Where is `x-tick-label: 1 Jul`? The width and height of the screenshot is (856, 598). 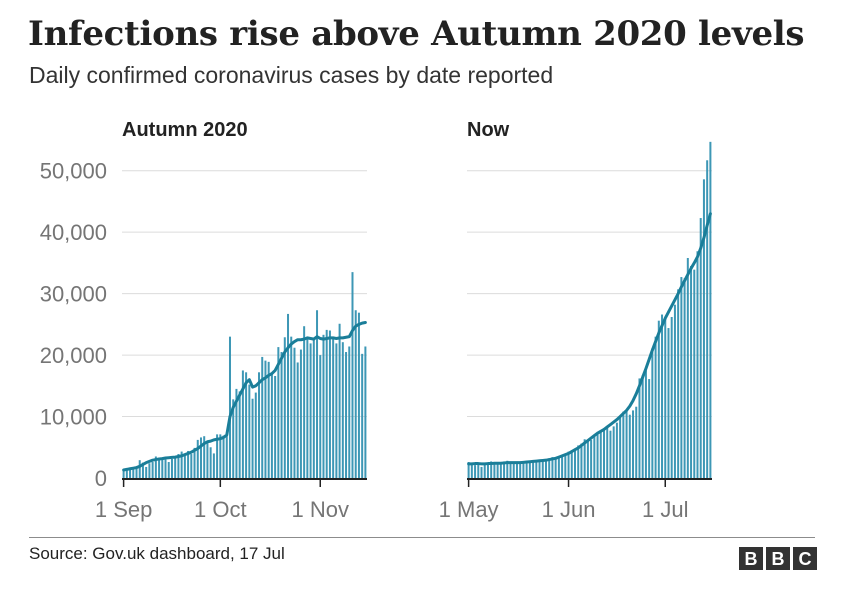
x-tick-label: 1 Jul is located at coordinates (665, 509).